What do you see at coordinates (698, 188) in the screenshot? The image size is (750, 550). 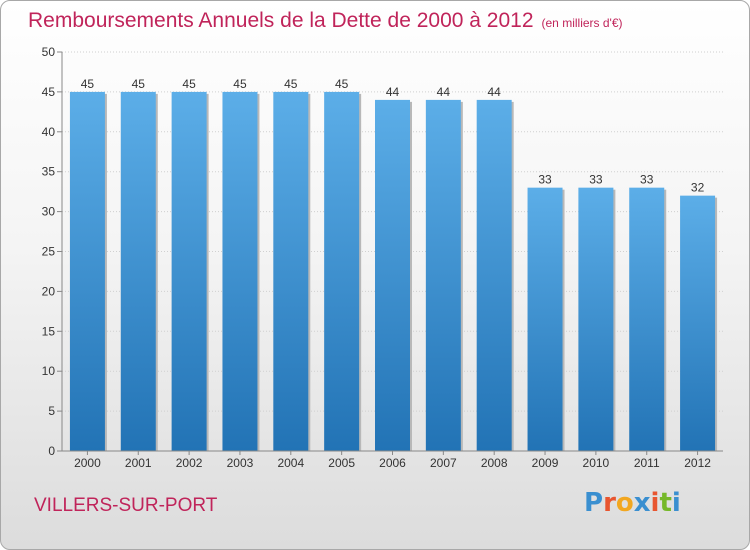 I see `value-label: 32` at bounding box center [698, 188].